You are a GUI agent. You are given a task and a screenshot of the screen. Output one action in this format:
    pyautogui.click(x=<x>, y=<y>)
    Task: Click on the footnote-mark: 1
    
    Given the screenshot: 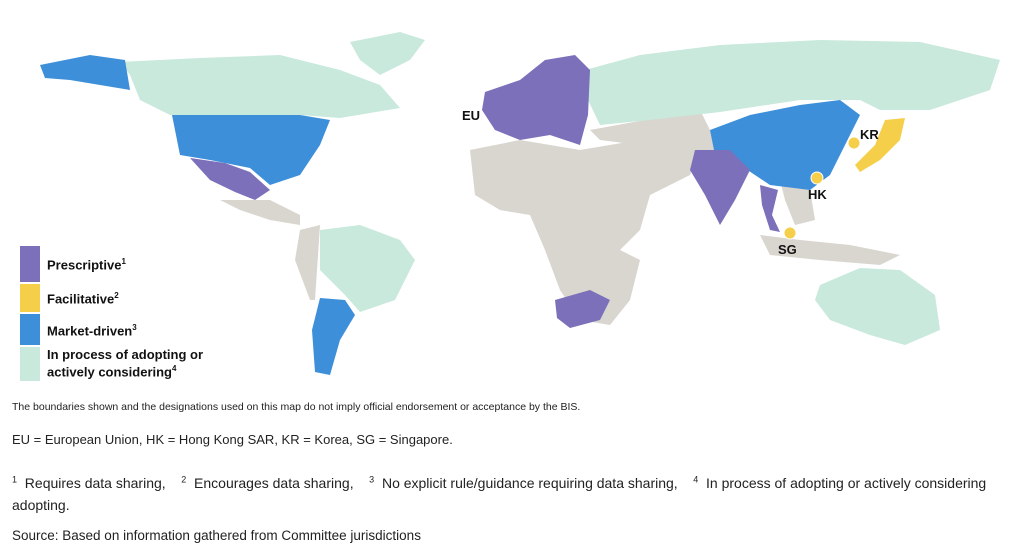 What is the action you would take?
    pyautogui.click(x=15, y=479)
    